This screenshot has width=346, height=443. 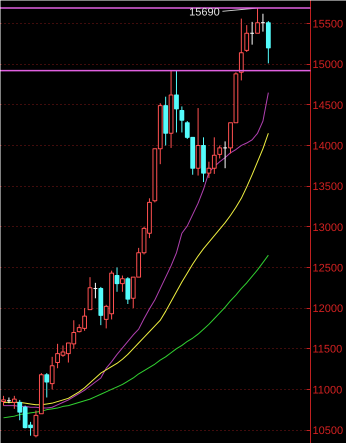 What do you see at coordinates (328, 65) in the screenshot?
I see `y-tick-label: 15000` at bounding box center [328, 65].